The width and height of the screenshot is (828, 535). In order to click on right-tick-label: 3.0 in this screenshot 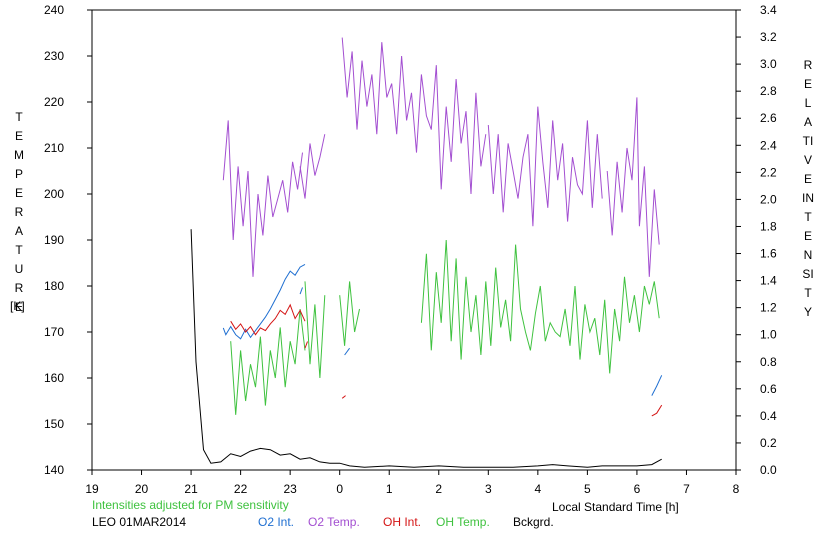, I will do `click(768, 64)`.